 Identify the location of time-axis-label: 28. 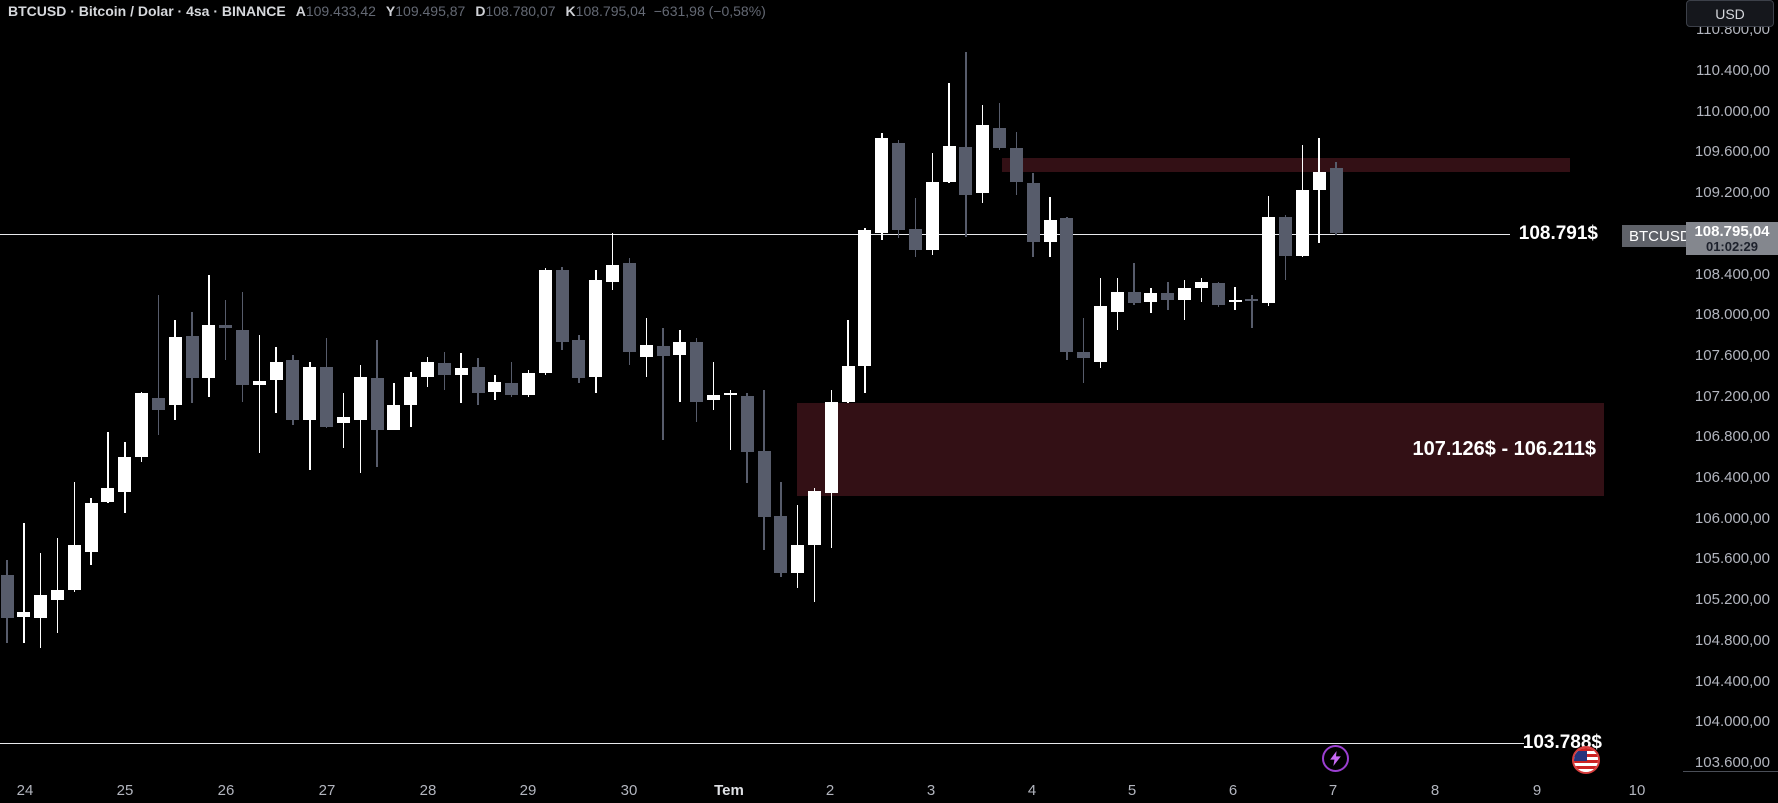
(428, 790).